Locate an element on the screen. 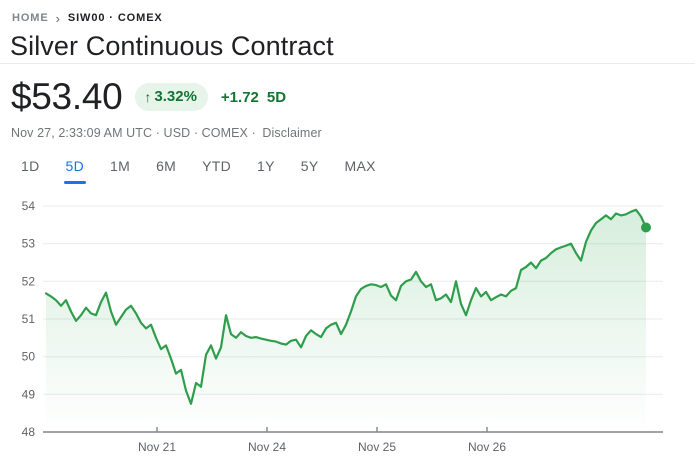 The width and height of the screenshot is (695, 466). x-axis-label: Nov 25 is located at coordinates (377, 447).